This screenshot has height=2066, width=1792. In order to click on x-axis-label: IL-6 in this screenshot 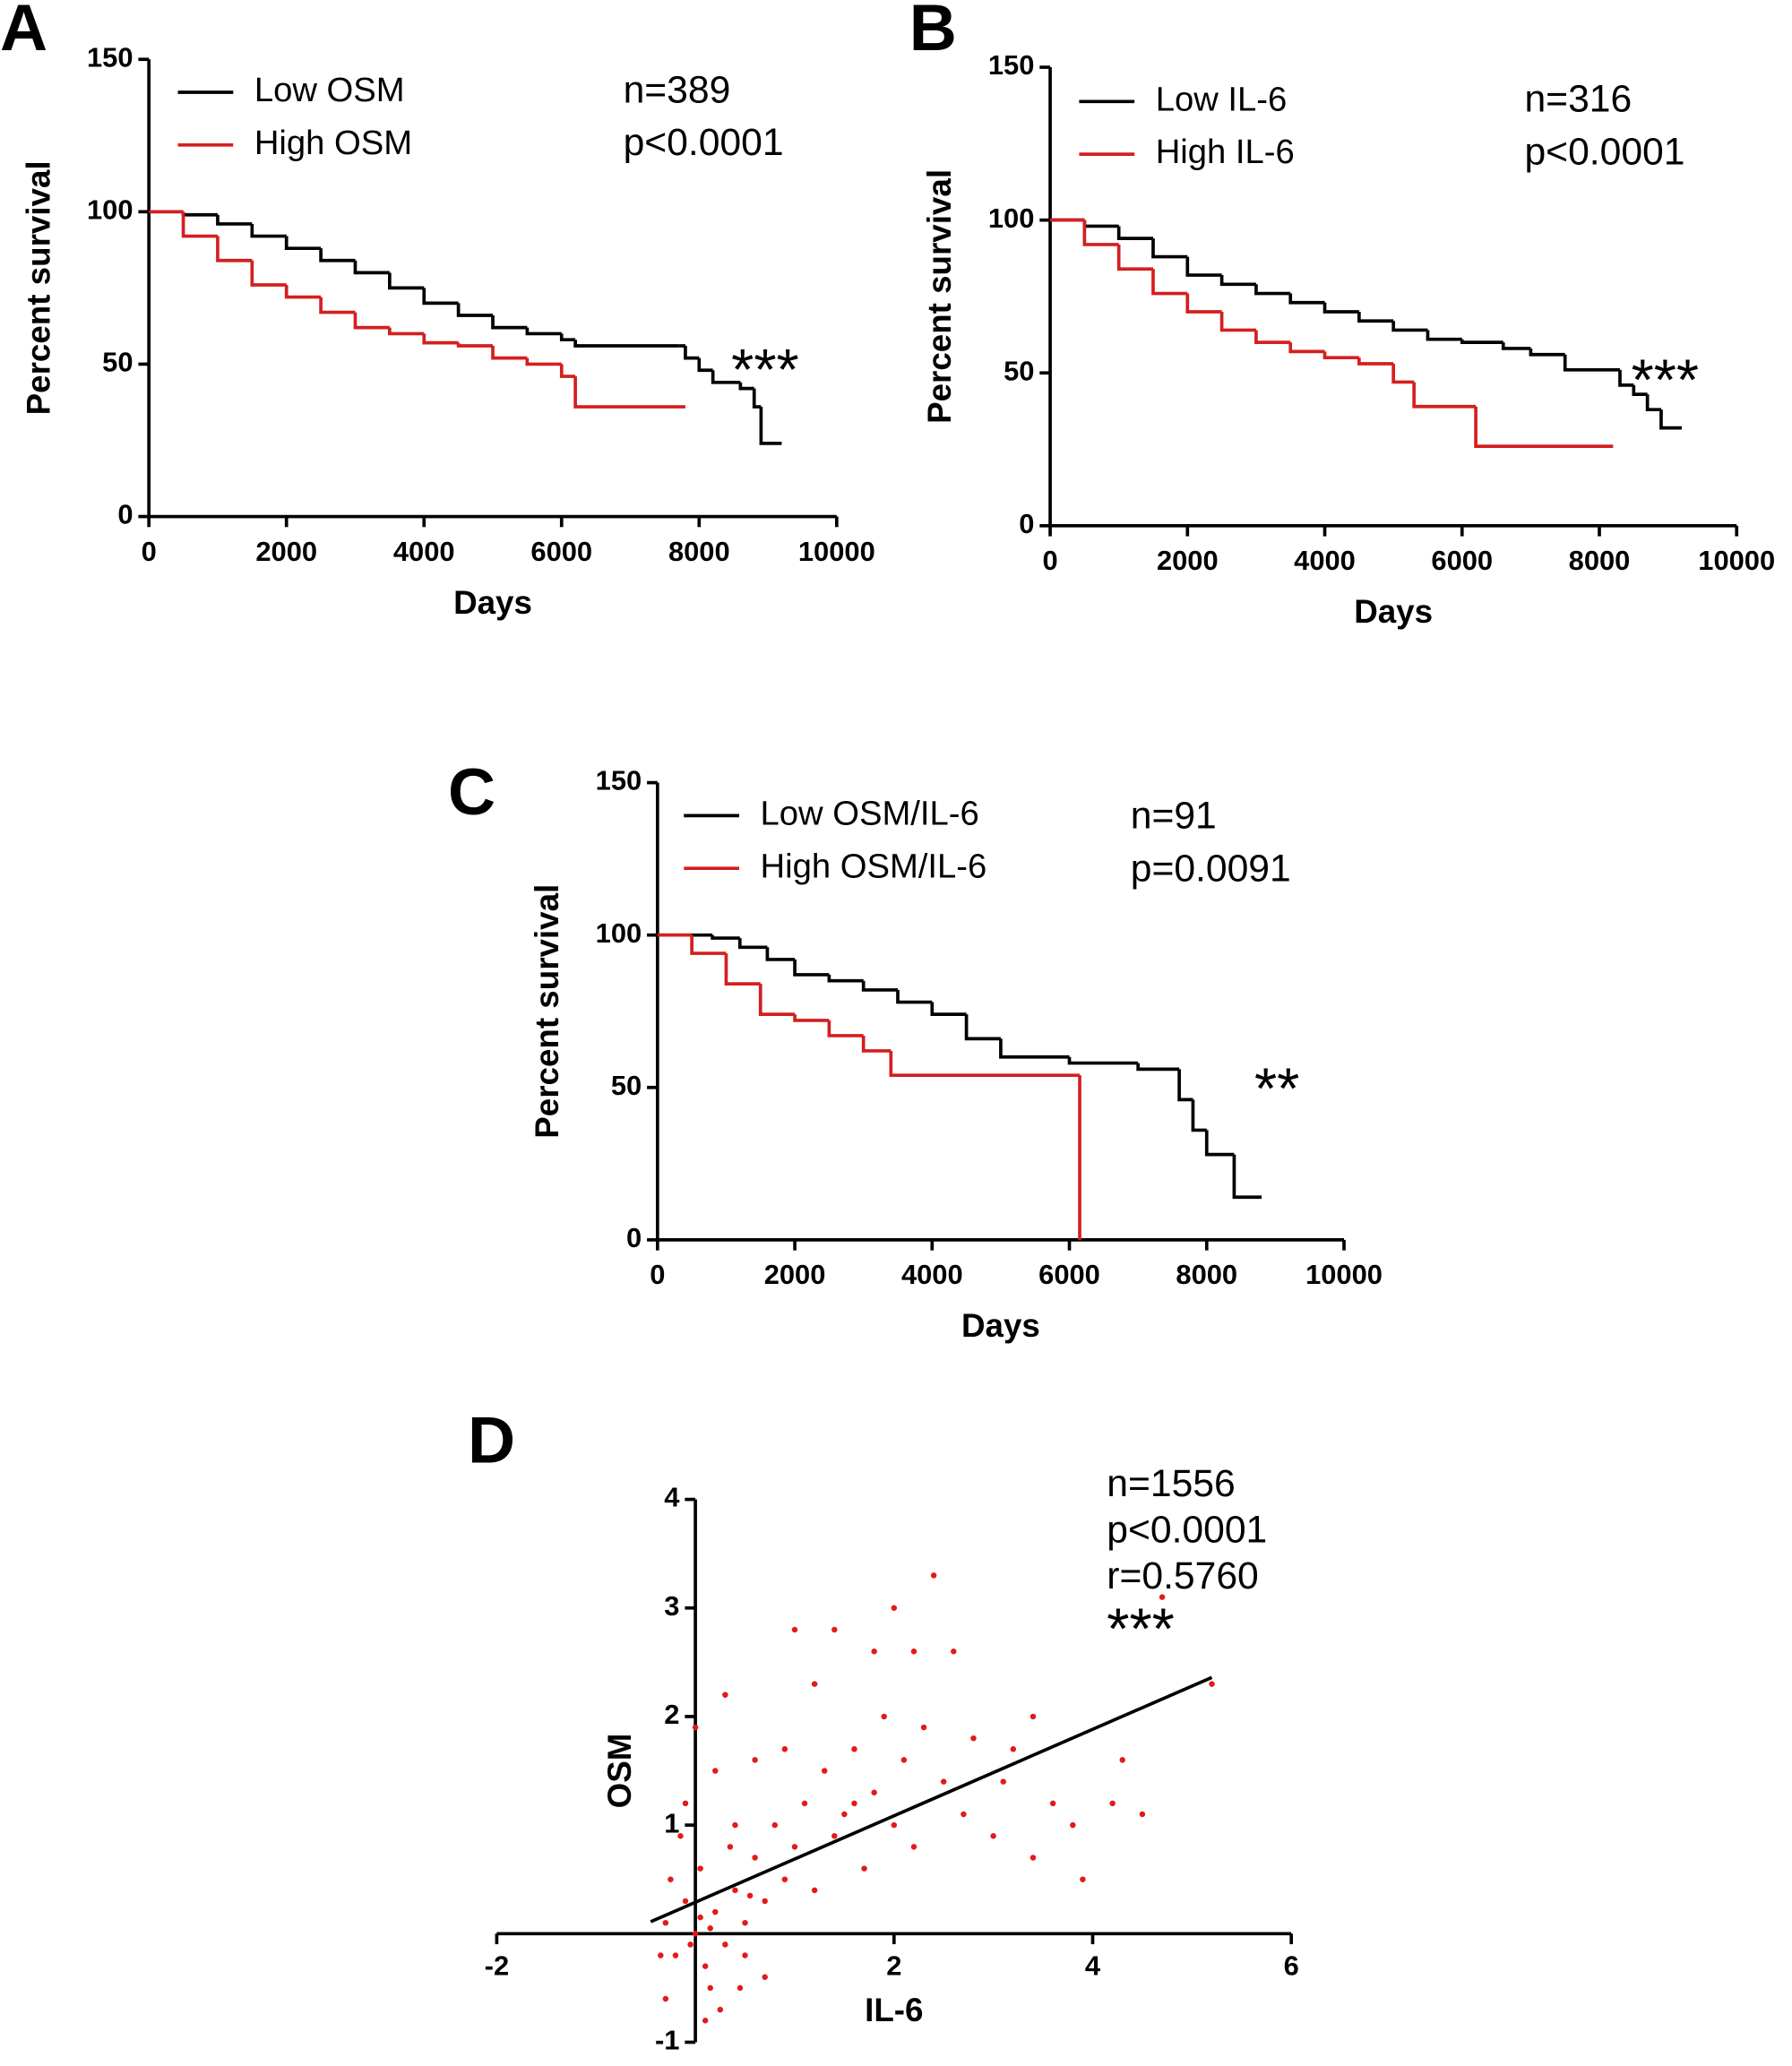, I will do `click(894, 2010)`.